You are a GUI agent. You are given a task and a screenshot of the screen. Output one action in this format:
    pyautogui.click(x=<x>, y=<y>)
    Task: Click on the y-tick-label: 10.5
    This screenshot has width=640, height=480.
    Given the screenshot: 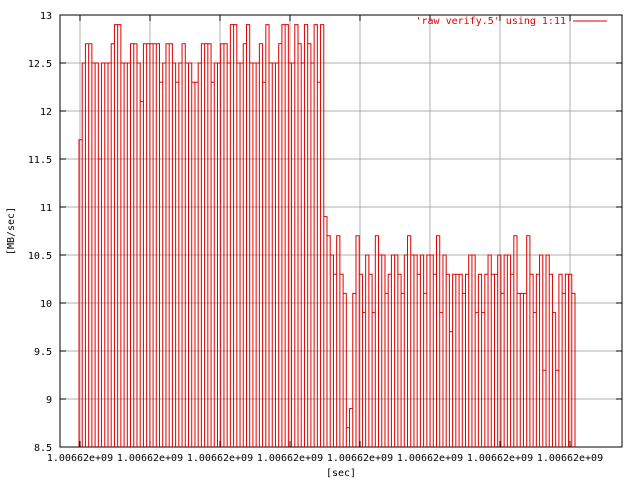 What is the action you would take?
    pyautogui.click(x=40, y=256)
    